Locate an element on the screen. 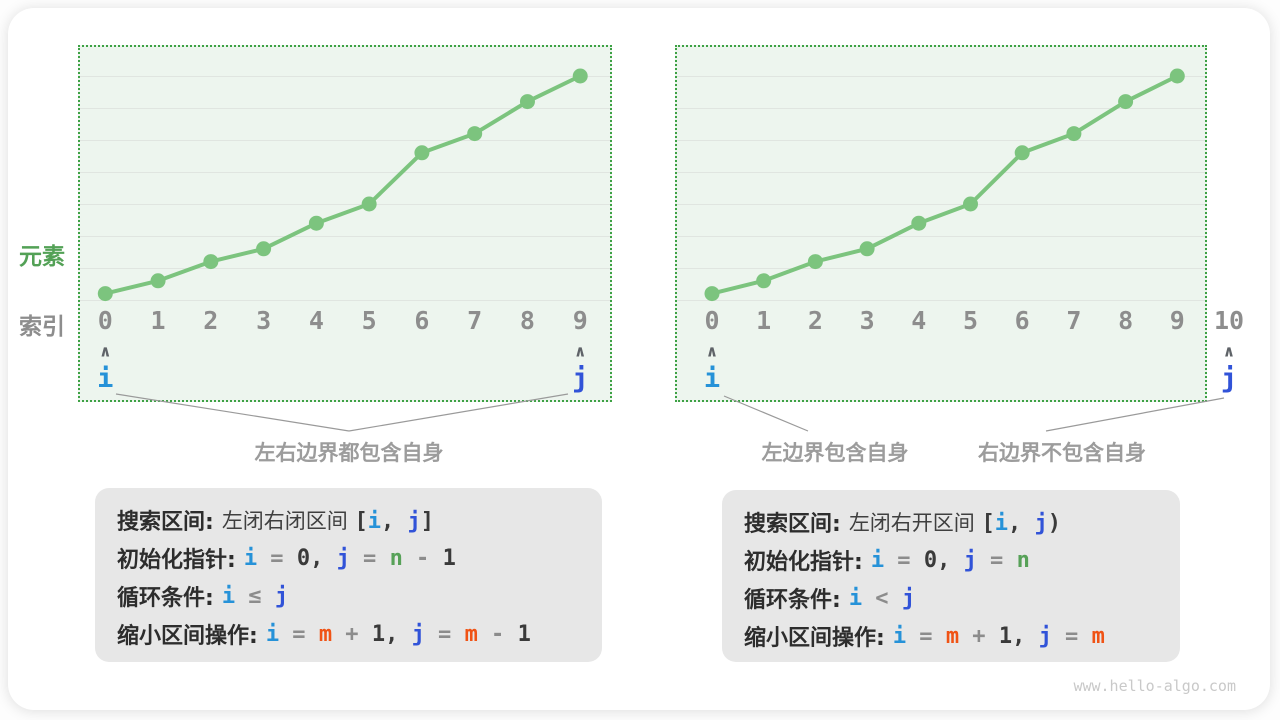 The height and width of the screenshot is (720, 1280). code-part: - is located at coordinates (497, 634).